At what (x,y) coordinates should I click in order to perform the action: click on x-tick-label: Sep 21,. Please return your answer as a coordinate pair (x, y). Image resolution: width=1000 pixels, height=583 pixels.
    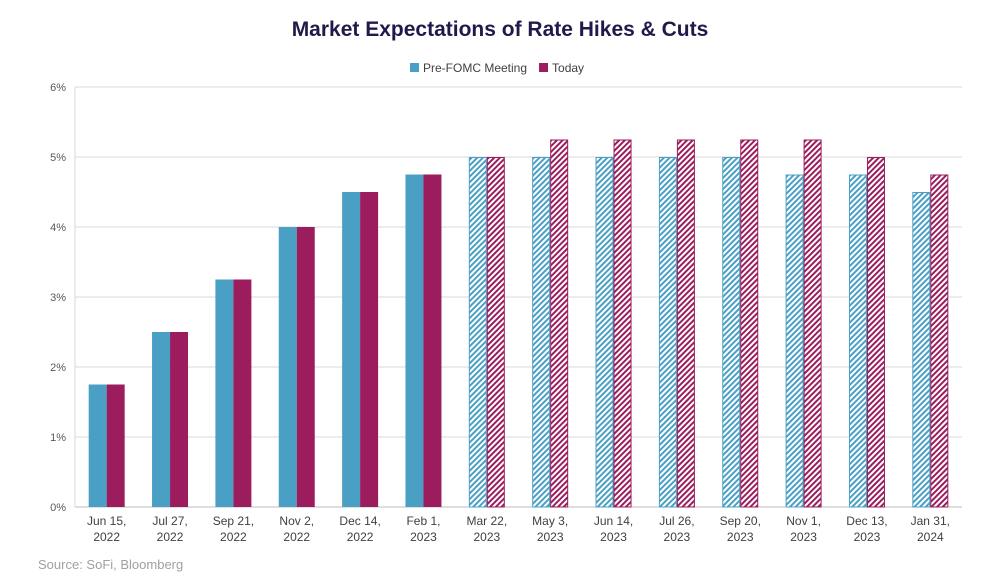
    Looking at the image, I should click on (233, 521).